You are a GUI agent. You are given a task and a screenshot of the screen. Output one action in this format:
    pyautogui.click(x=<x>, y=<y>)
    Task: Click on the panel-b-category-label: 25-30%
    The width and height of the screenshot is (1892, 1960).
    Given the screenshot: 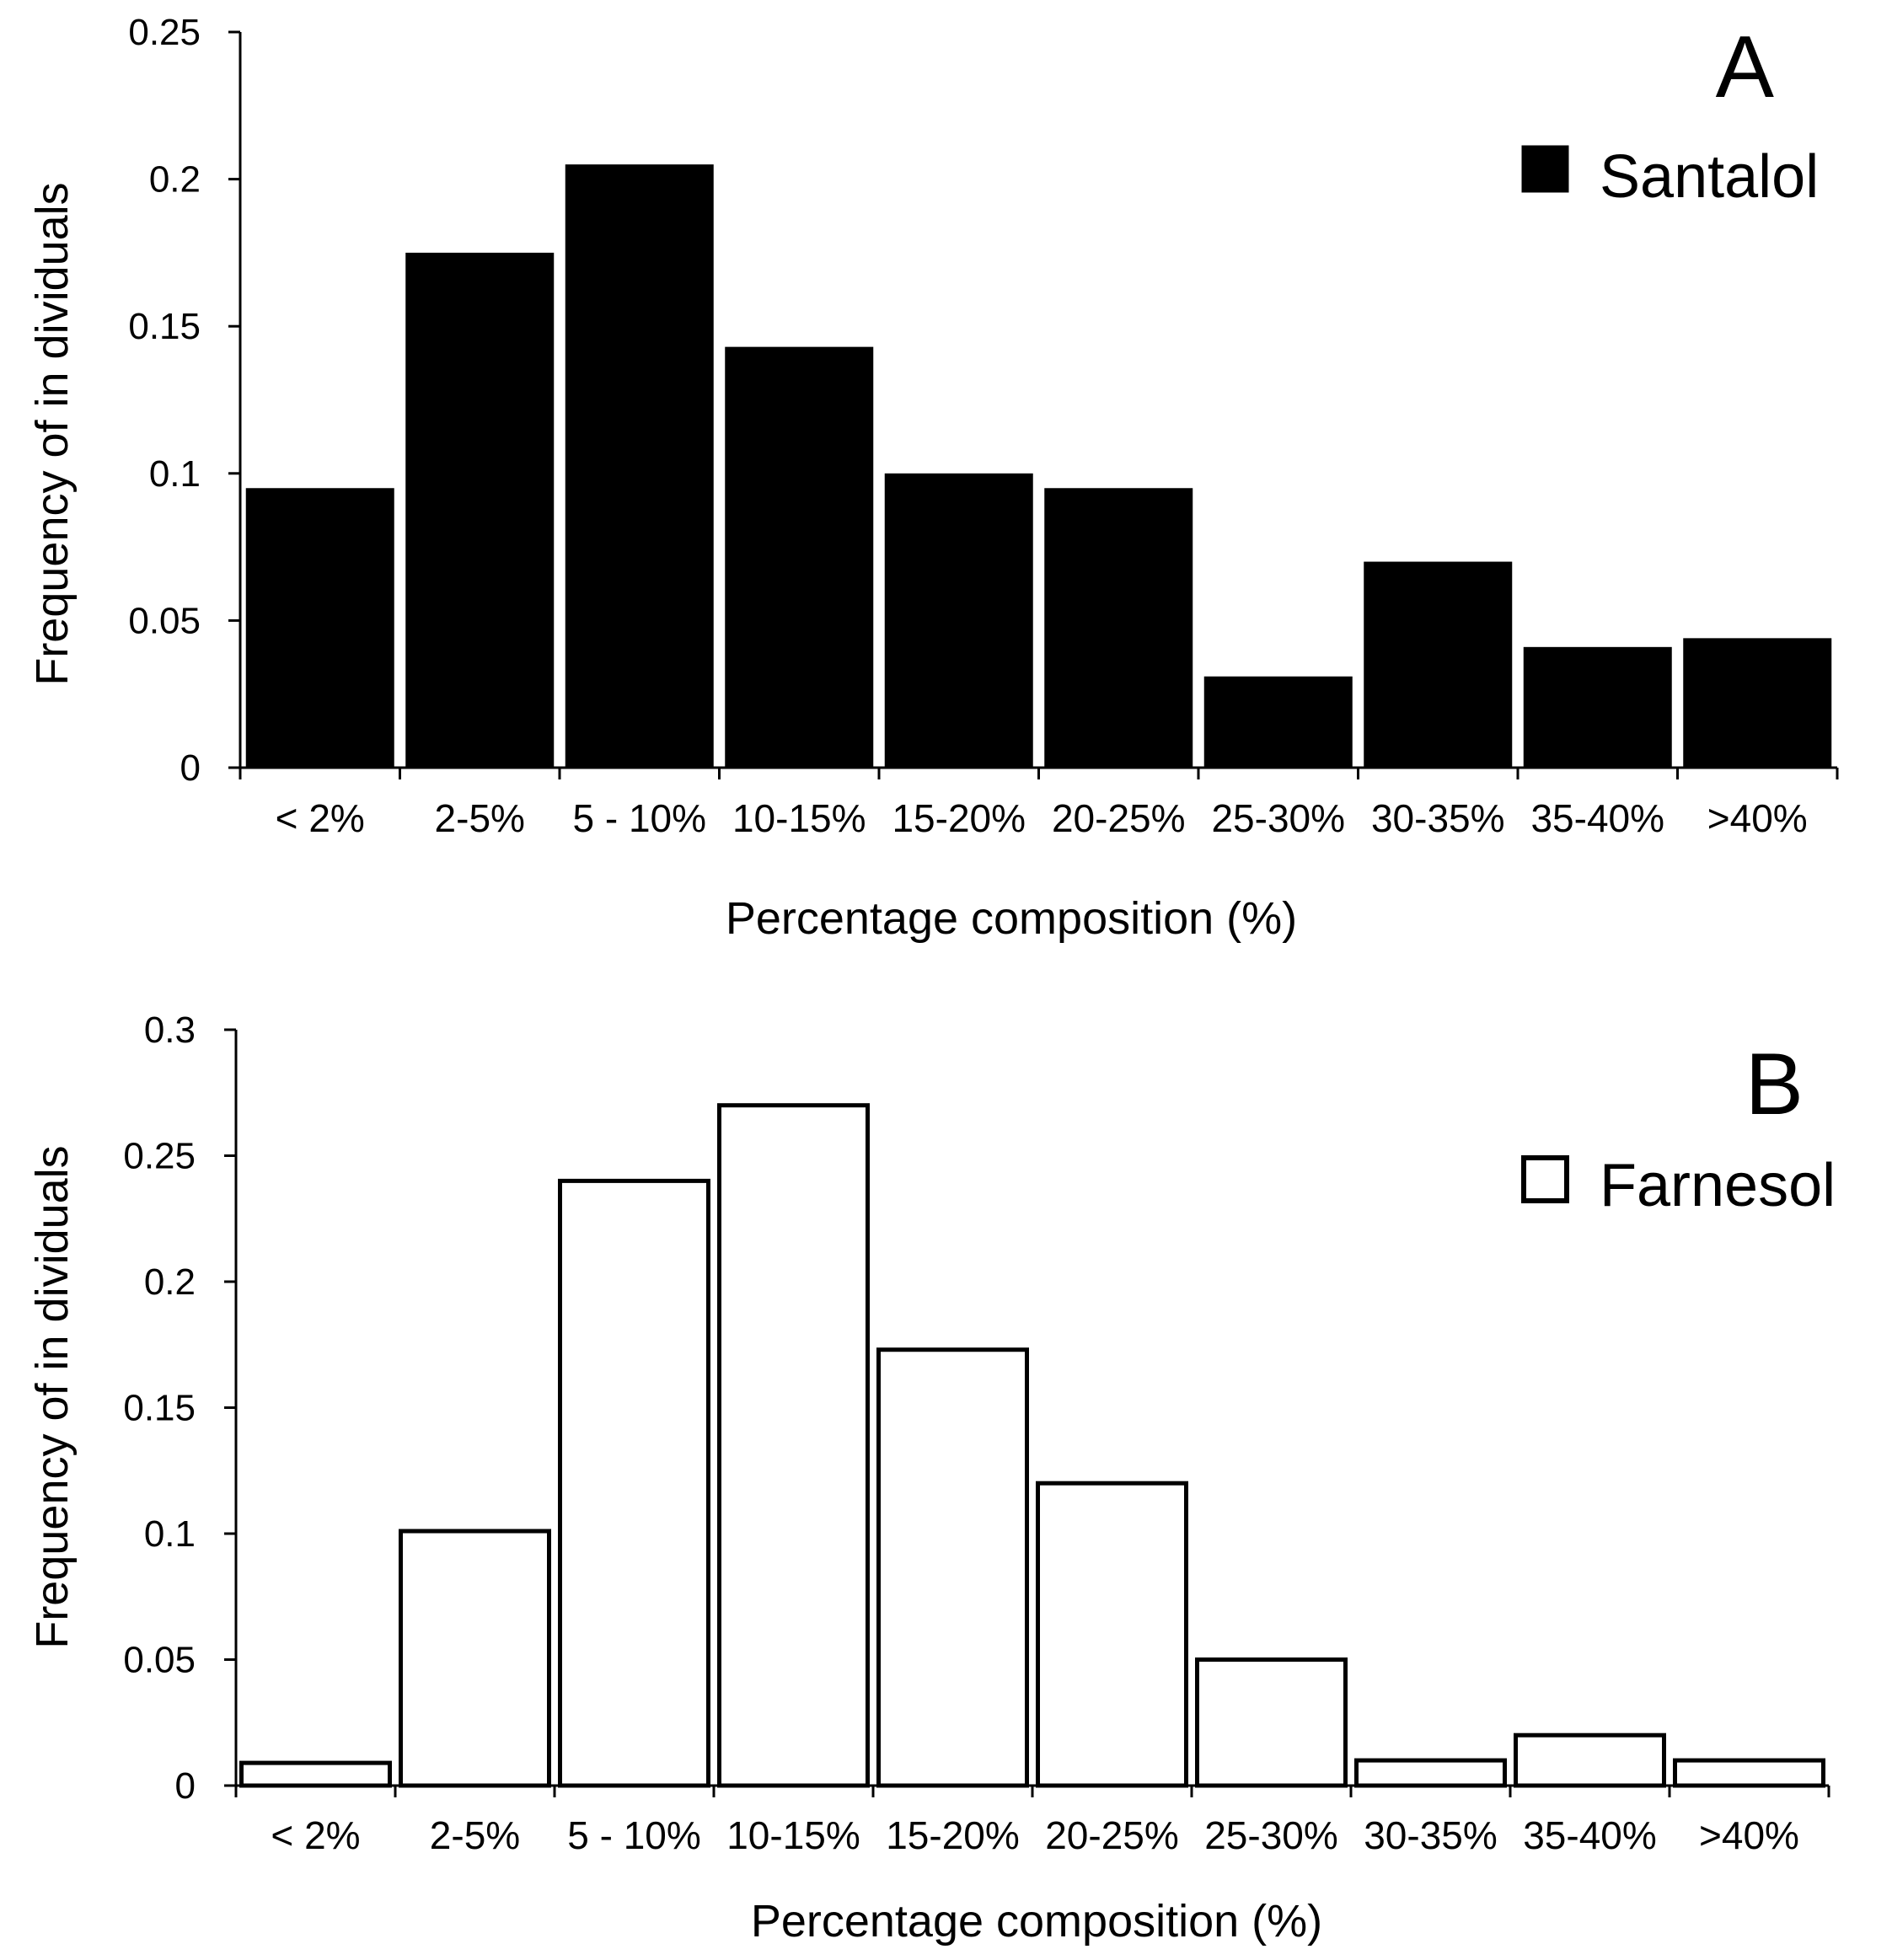 What is the action you would take?
    pyautogui.click(x=1271, y=1835)
    